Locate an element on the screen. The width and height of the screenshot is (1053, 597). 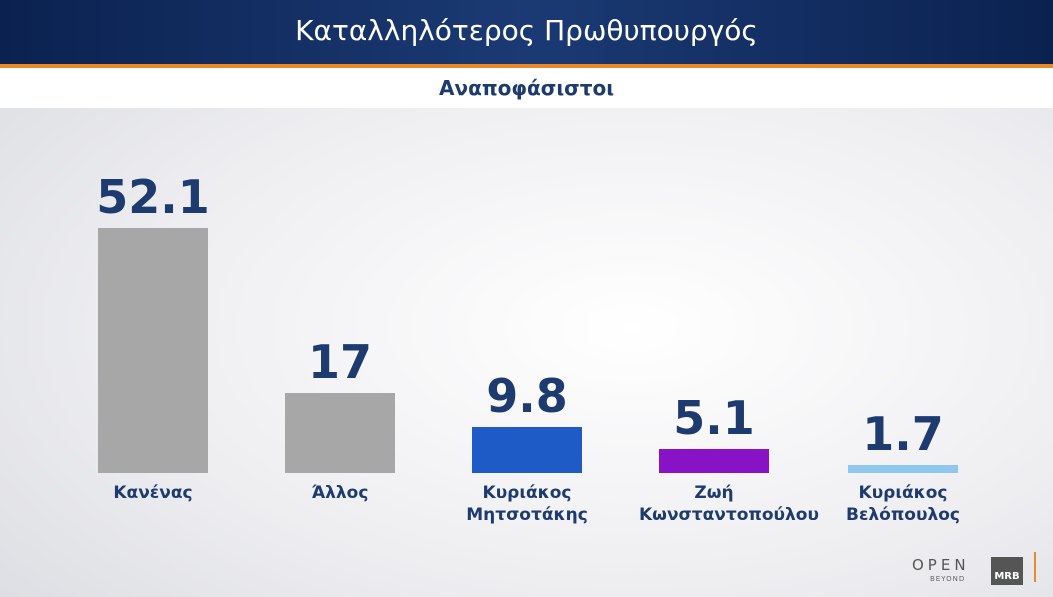
category-label: Άλλος is located at coordinates (340, 493).